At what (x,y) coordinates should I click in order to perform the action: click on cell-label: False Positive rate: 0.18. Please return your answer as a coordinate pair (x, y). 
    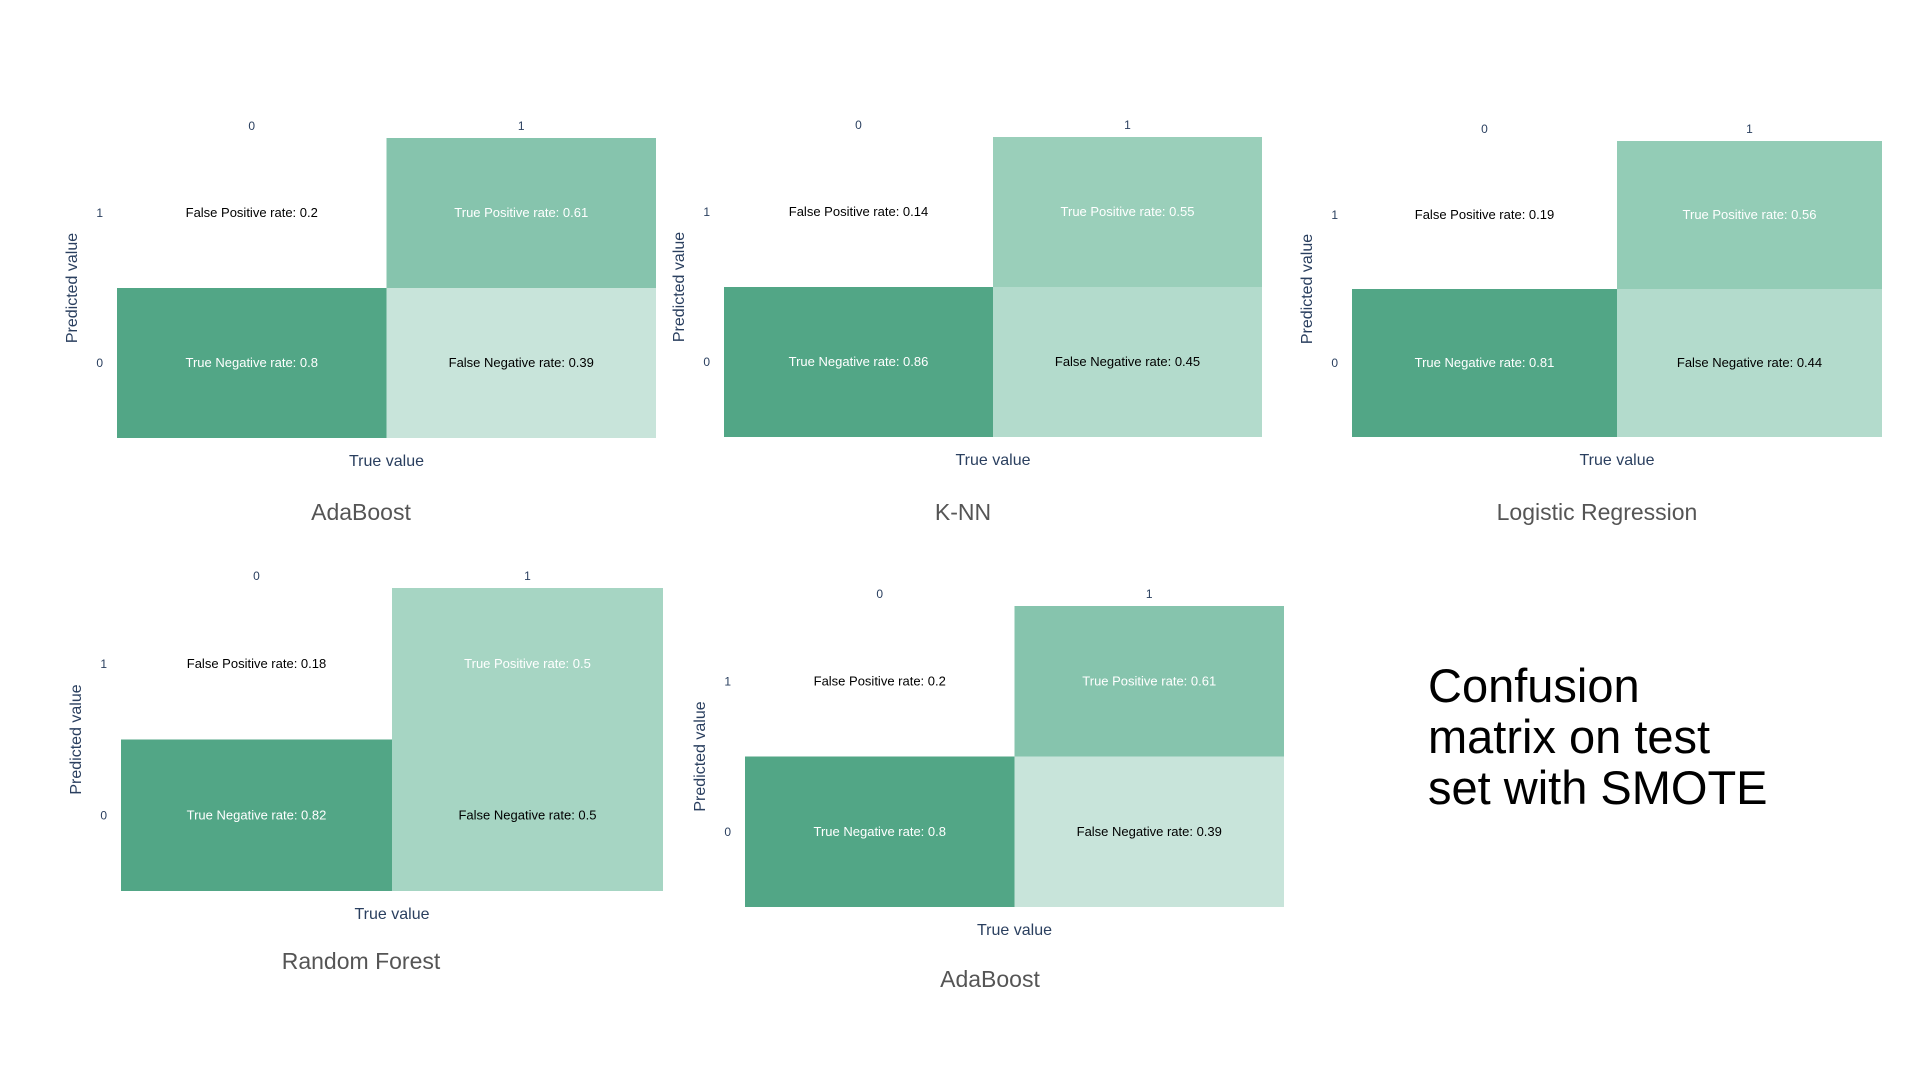
    Looking at the image, I should click on (256, 663).